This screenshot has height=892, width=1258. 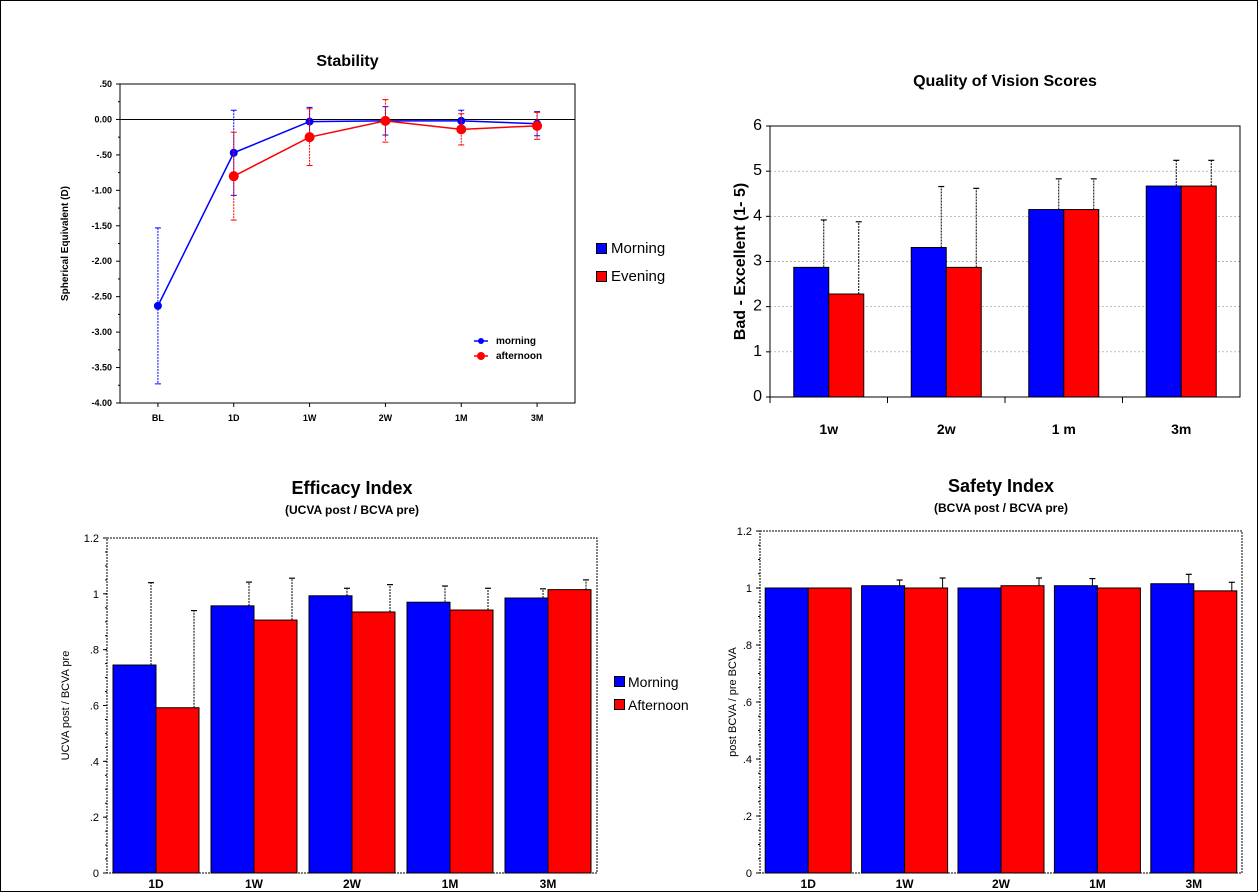 What do you see at coordinates (516, 341) in the screenshot?
I see `legend-label-morning: morning` at bounding box center [516, 341].